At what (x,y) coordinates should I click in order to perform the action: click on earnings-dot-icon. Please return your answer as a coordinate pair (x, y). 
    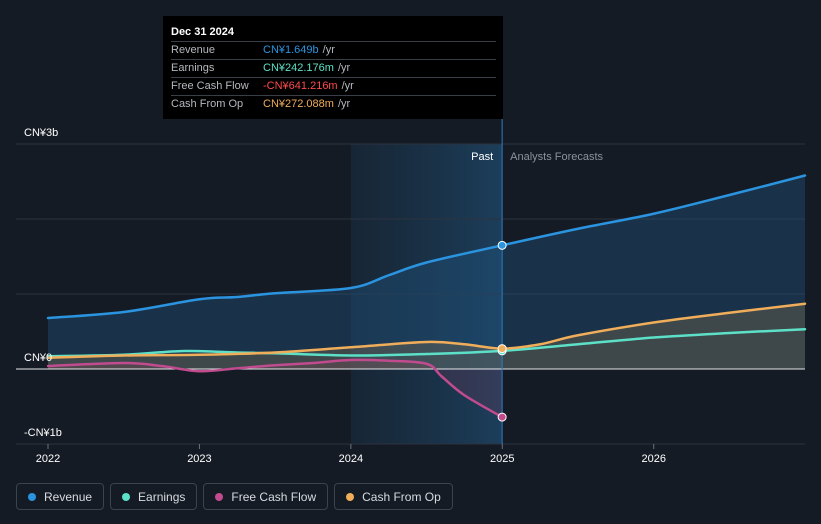
    Looking at the image, I should click on (126, 496).